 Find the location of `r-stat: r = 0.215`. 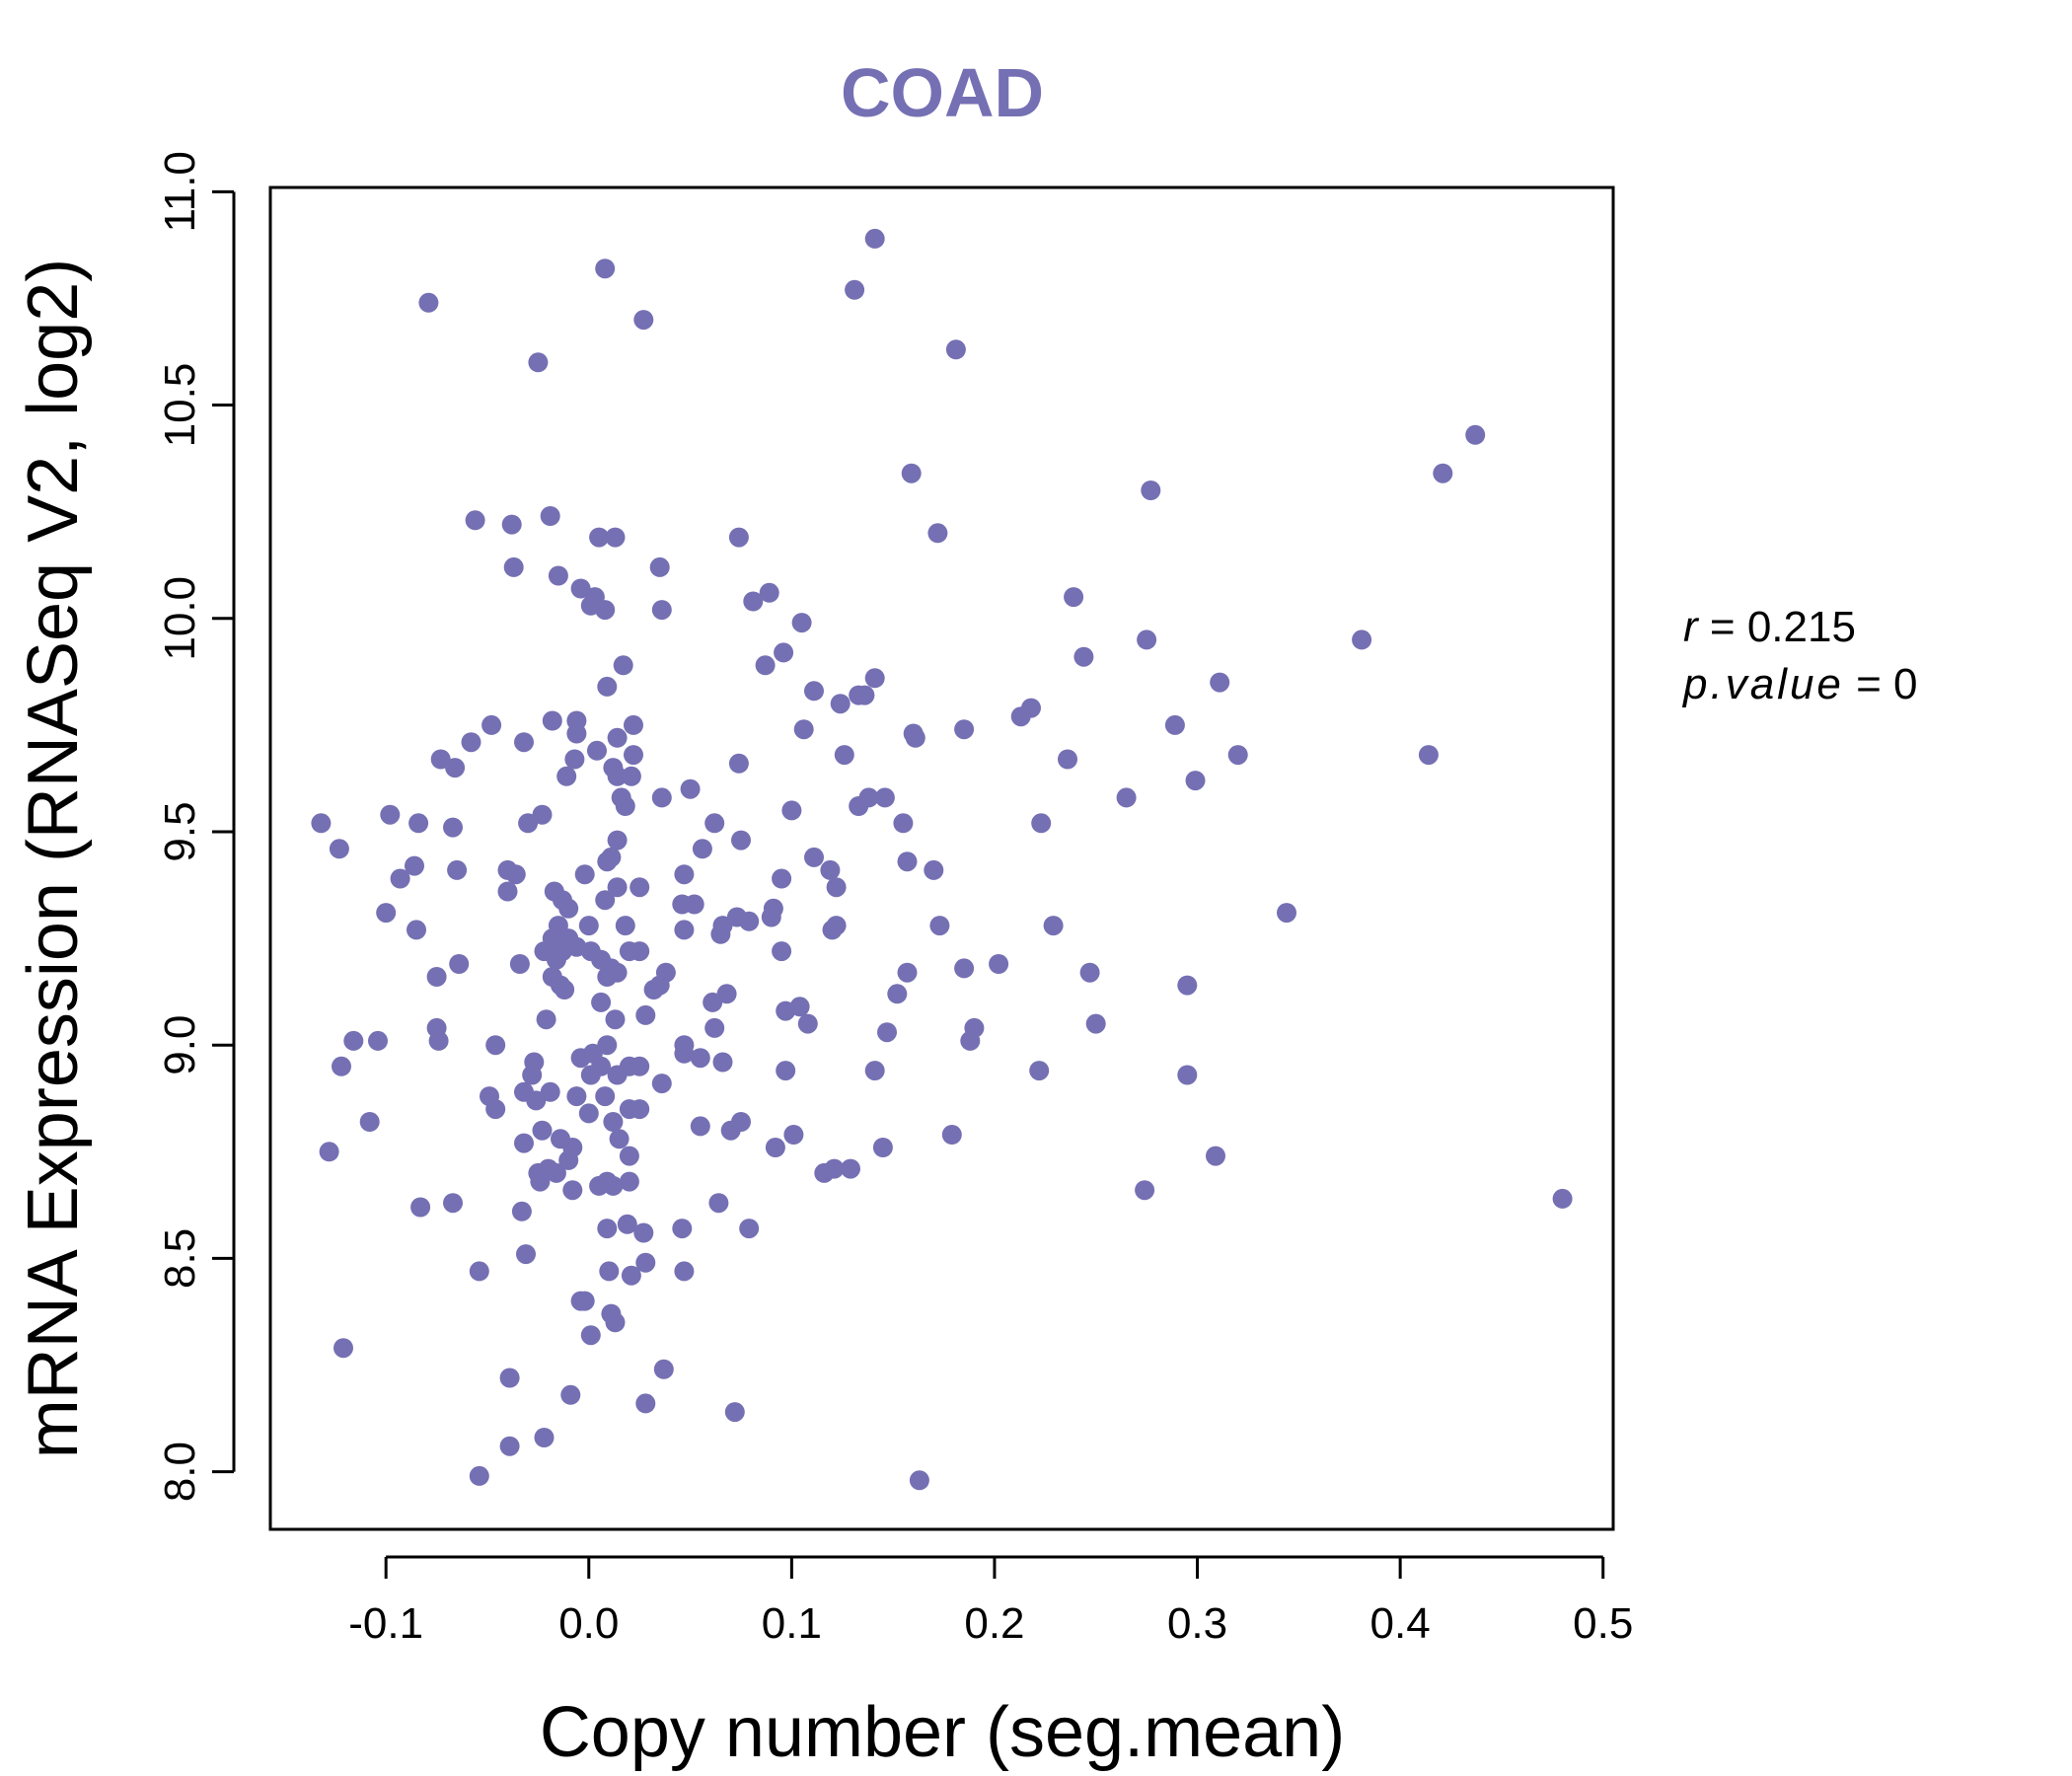

r-stat: r = 0.215 is located at coordinates (1770, 627).